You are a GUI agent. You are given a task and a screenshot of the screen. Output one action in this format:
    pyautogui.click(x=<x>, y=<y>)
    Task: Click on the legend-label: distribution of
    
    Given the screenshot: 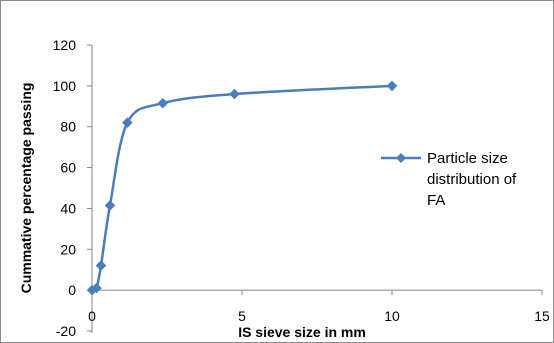 What is the action you would take?
    pyautogui.click(x=472, y=179)
    